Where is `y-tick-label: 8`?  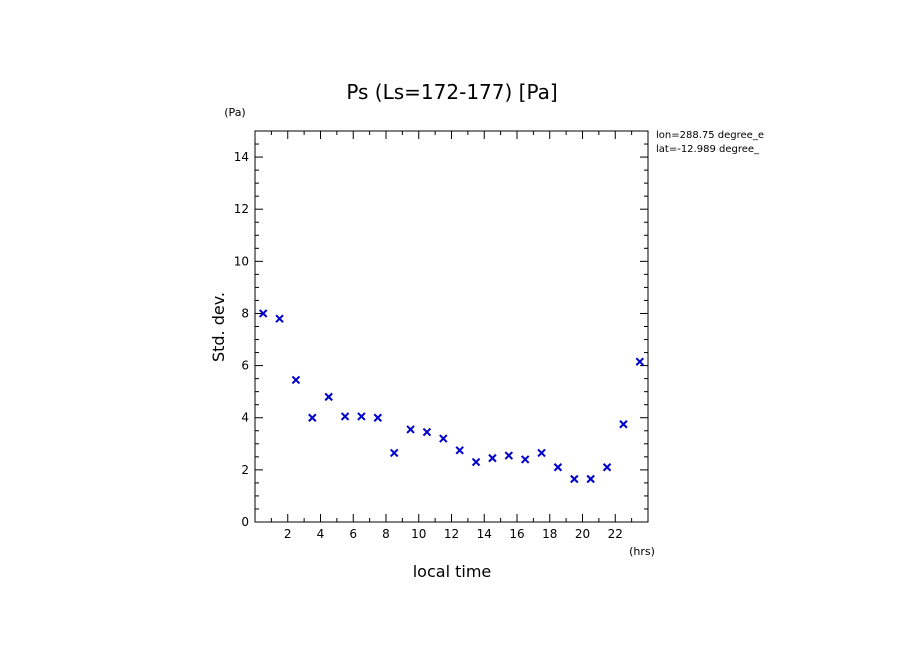 y-tick-label: 8 is located at coordinates (245, 313).